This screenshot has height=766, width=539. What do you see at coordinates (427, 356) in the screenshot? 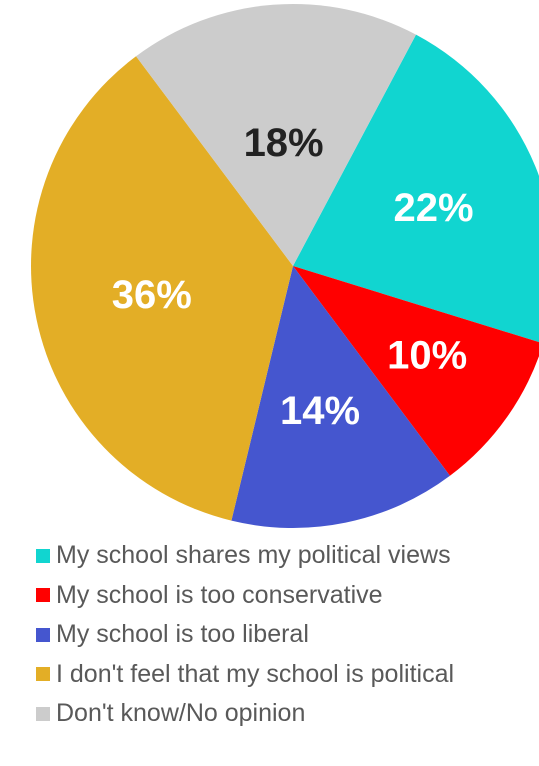
I see `slice-value-label-2: 10%` at bounding box center [427, 356].